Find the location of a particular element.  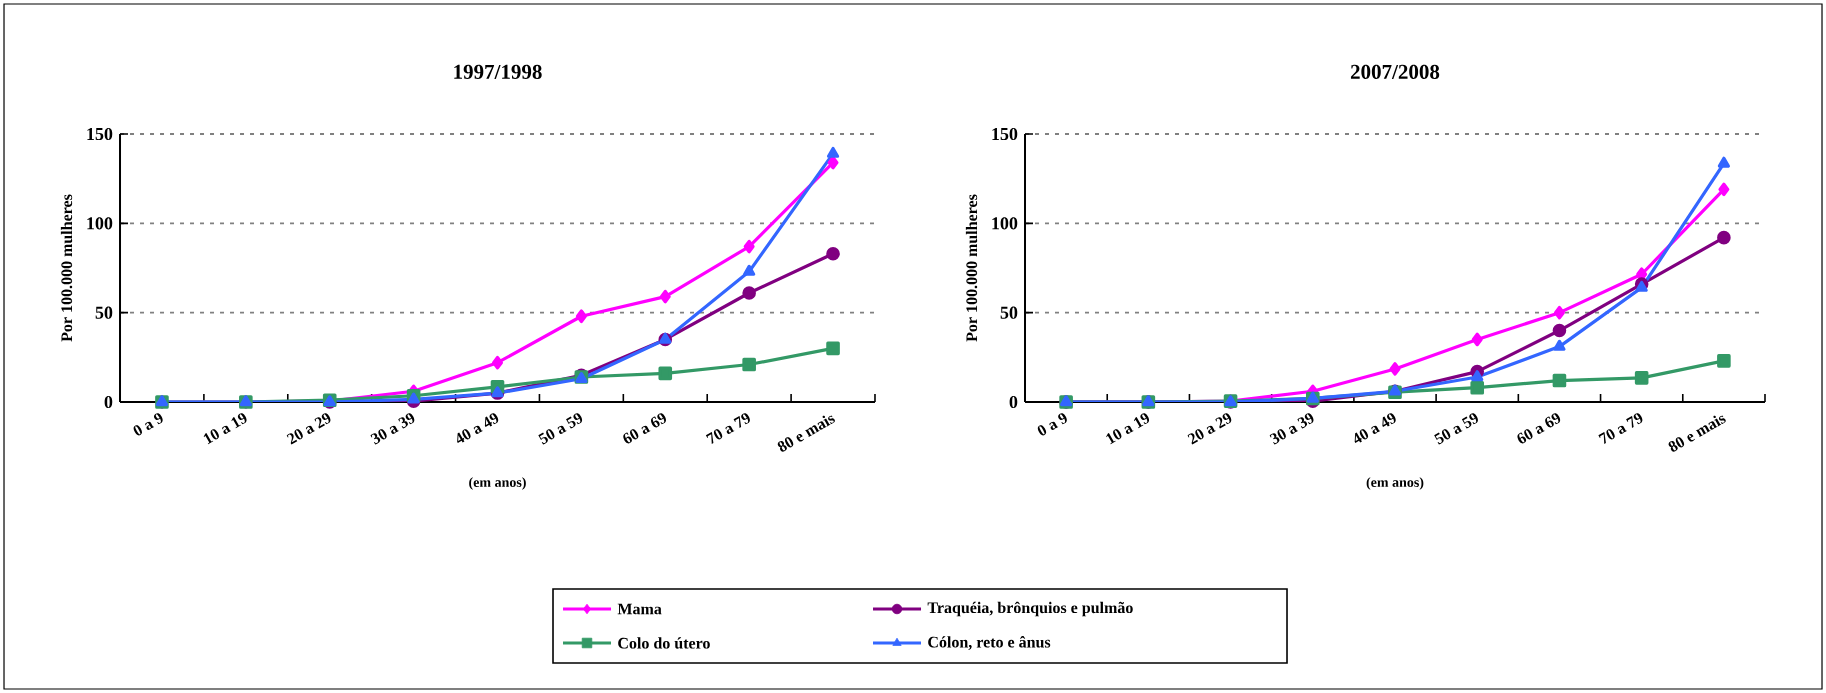

chart-title: 1997/1998 is located at coordinates (498, 71).